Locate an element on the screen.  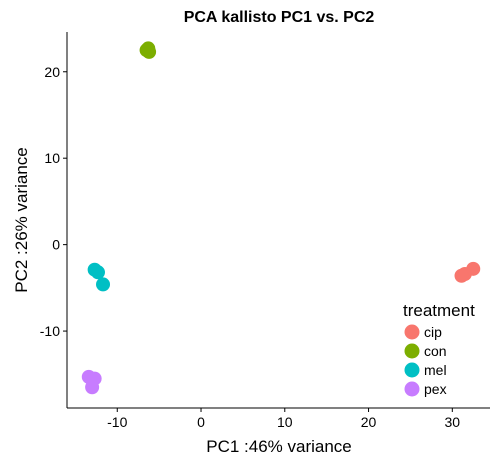
legend-label-con: con is located at coordinates (435, 351).